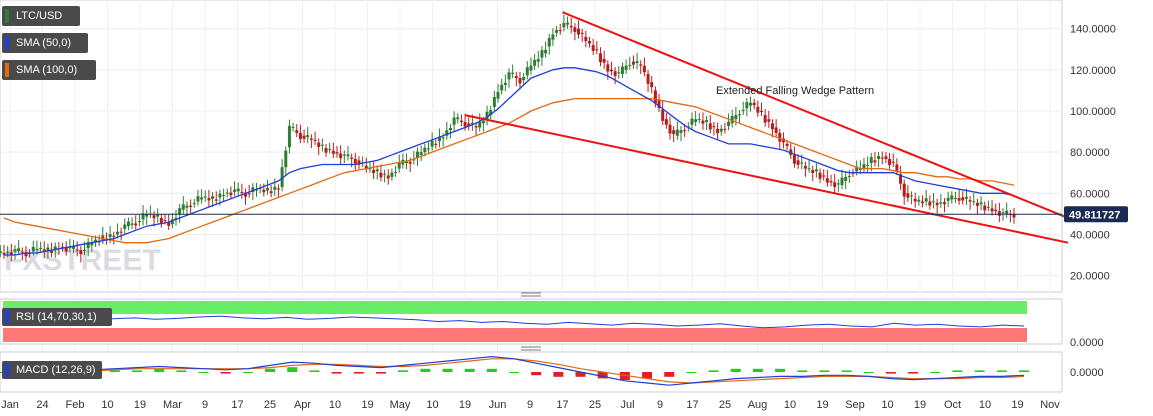  What do you see at coordinates (627, 405) in the screenshot?
I see `x-tick-label: Jul` at bounding box center [627, 405].